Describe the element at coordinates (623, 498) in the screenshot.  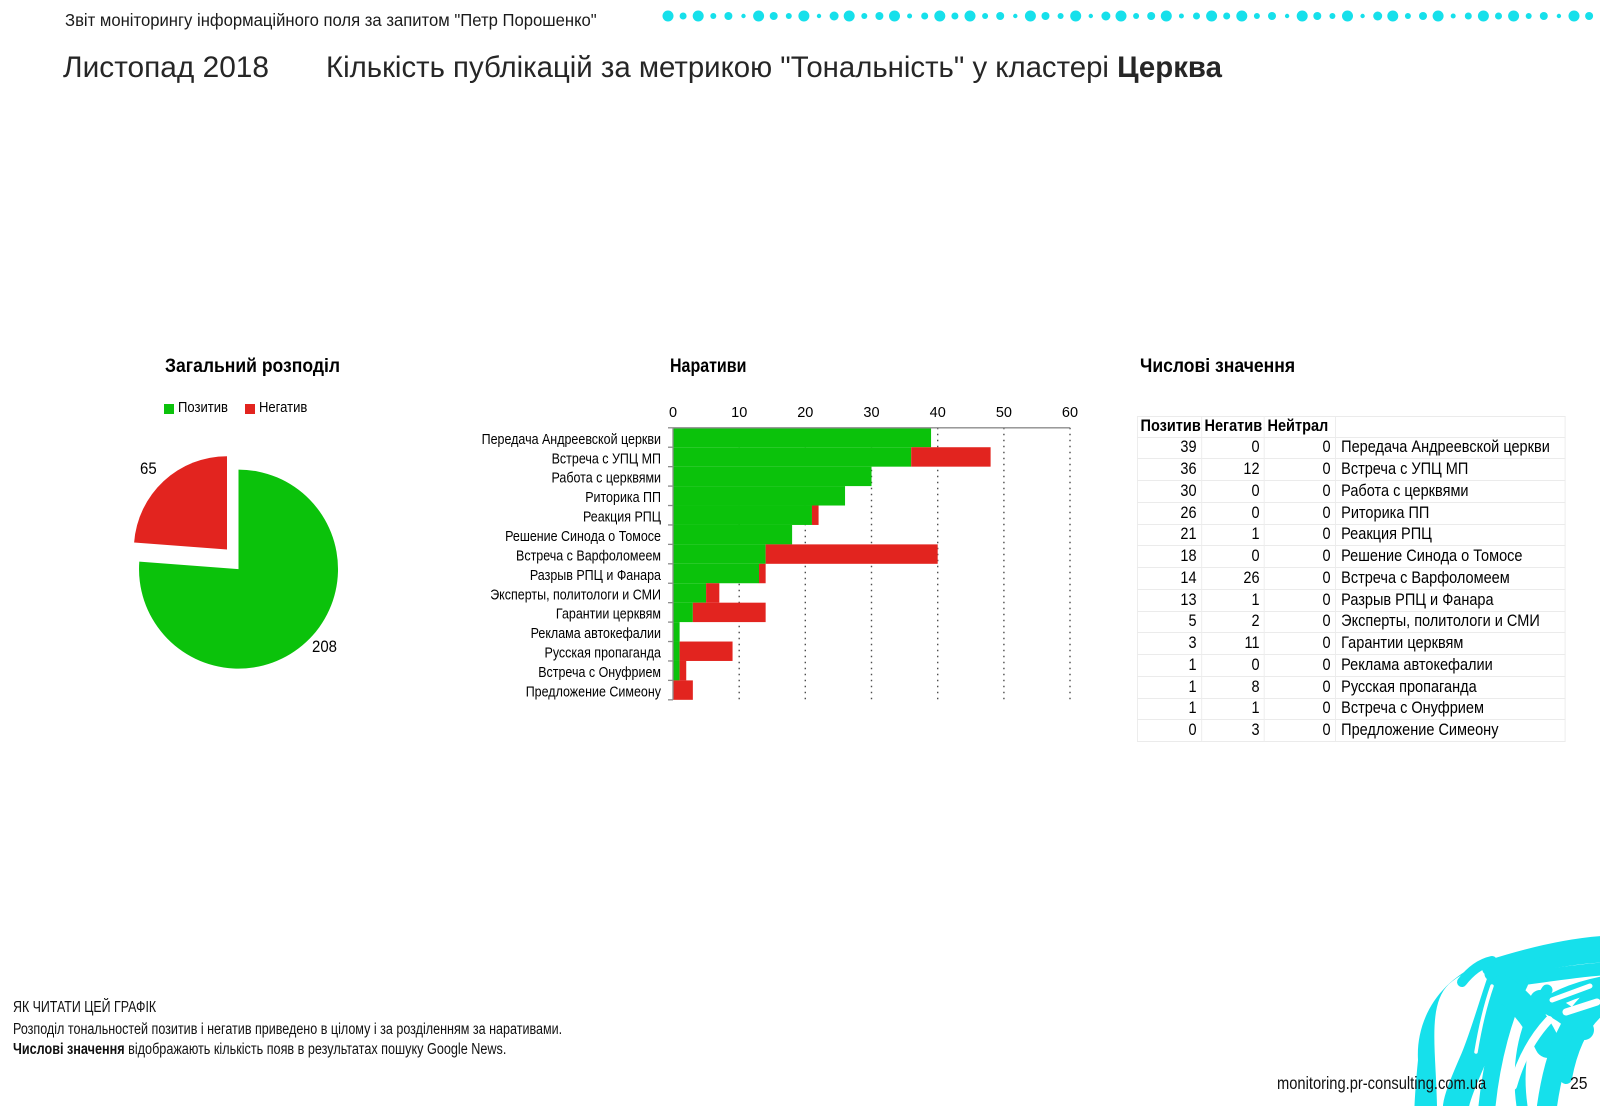
I see `svg-text: Риторика ПП` at that location.